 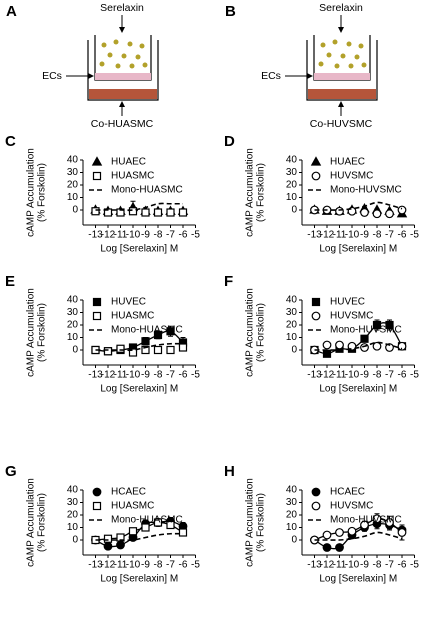 What do you see at coordinates (228, 281) in the screenshot?
I see `panel-letter: F` at bounding box center [228, 281].